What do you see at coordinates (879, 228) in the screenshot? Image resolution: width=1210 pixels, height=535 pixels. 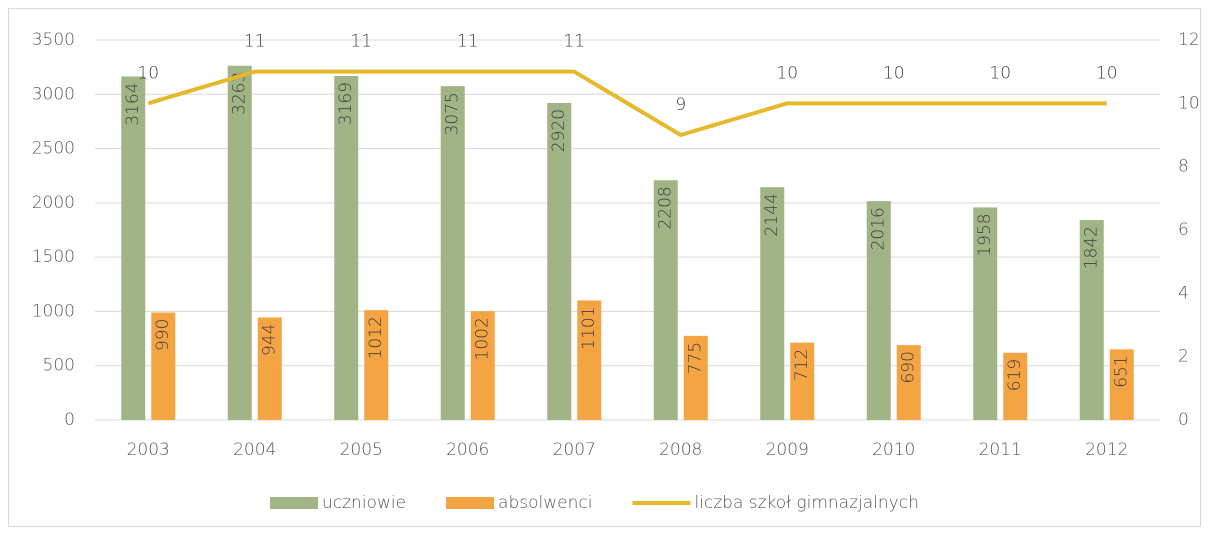 I see `bar-value-label: 2016` at bounding box center [879, 228].